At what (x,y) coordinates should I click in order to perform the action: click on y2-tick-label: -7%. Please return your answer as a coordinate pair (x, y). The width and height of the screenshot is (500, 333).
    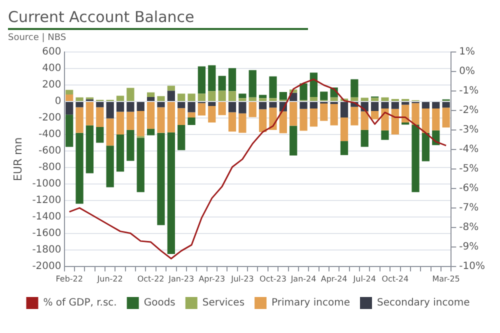
    Looking at the image, I should click on (469, 208).